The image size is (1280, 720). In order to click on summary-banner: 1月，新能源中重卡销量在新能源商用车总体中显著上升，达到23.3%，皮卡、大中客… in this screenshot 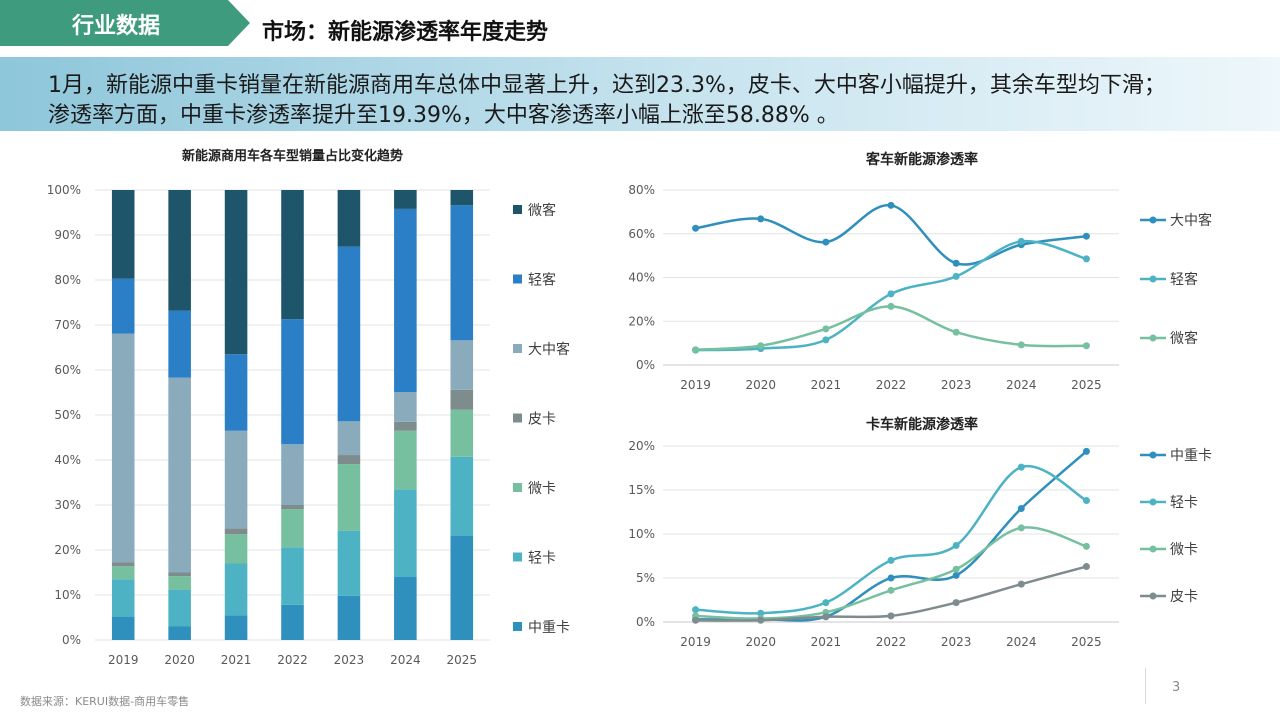, I will do `click(640, 94)`.